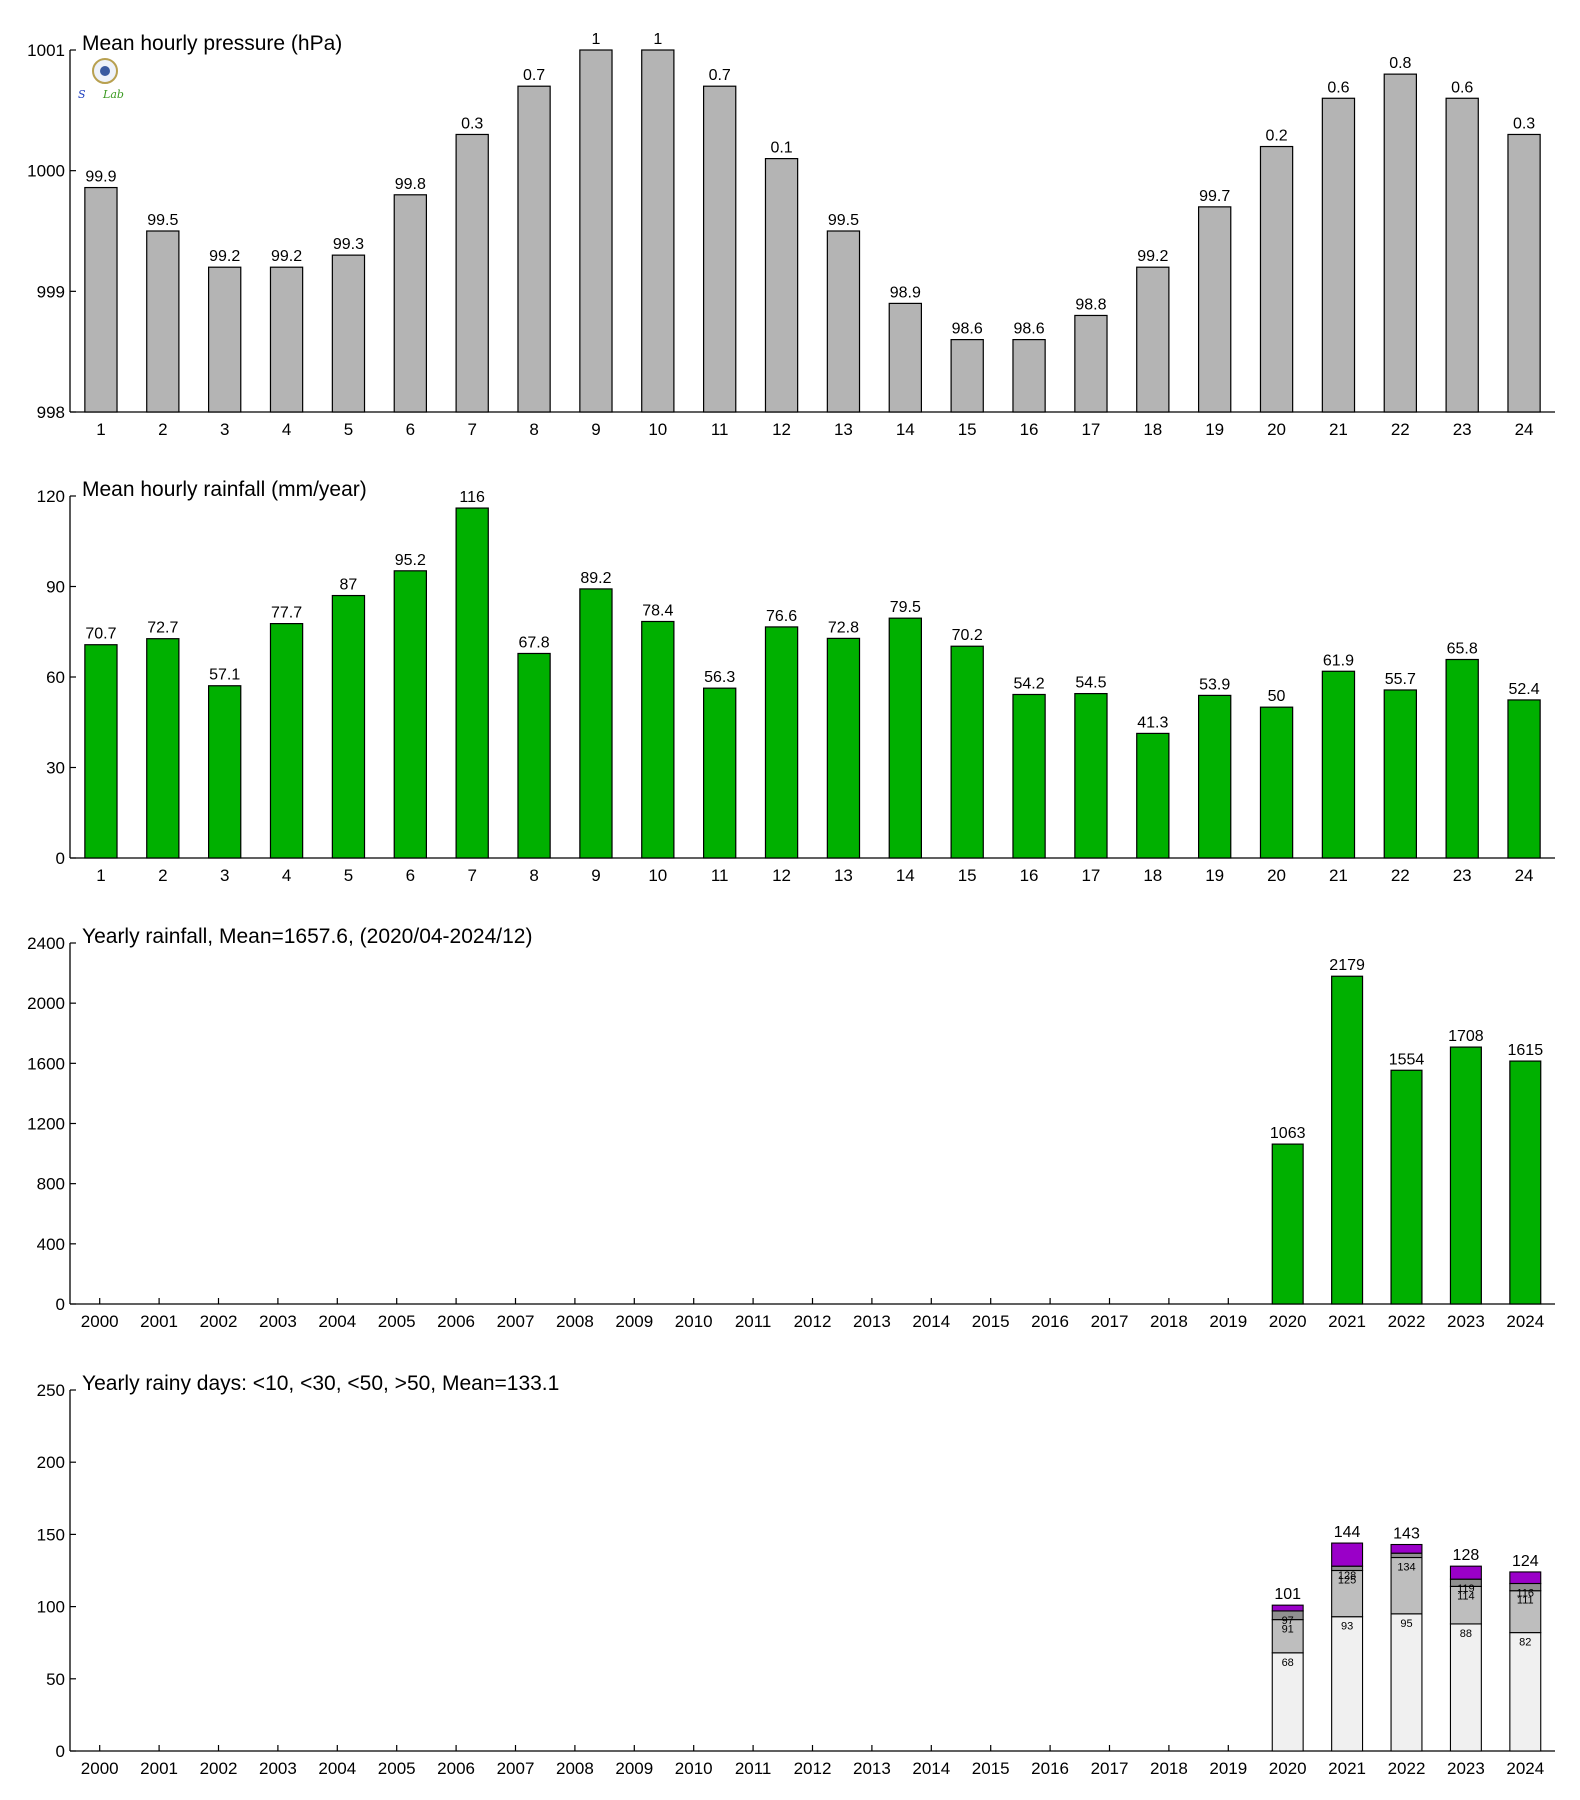 This screenshot has height=1800, width=1580. Describe the element at coordinates (533, 429) in the screenshot. I see `x-tick-label: 8` at that location.